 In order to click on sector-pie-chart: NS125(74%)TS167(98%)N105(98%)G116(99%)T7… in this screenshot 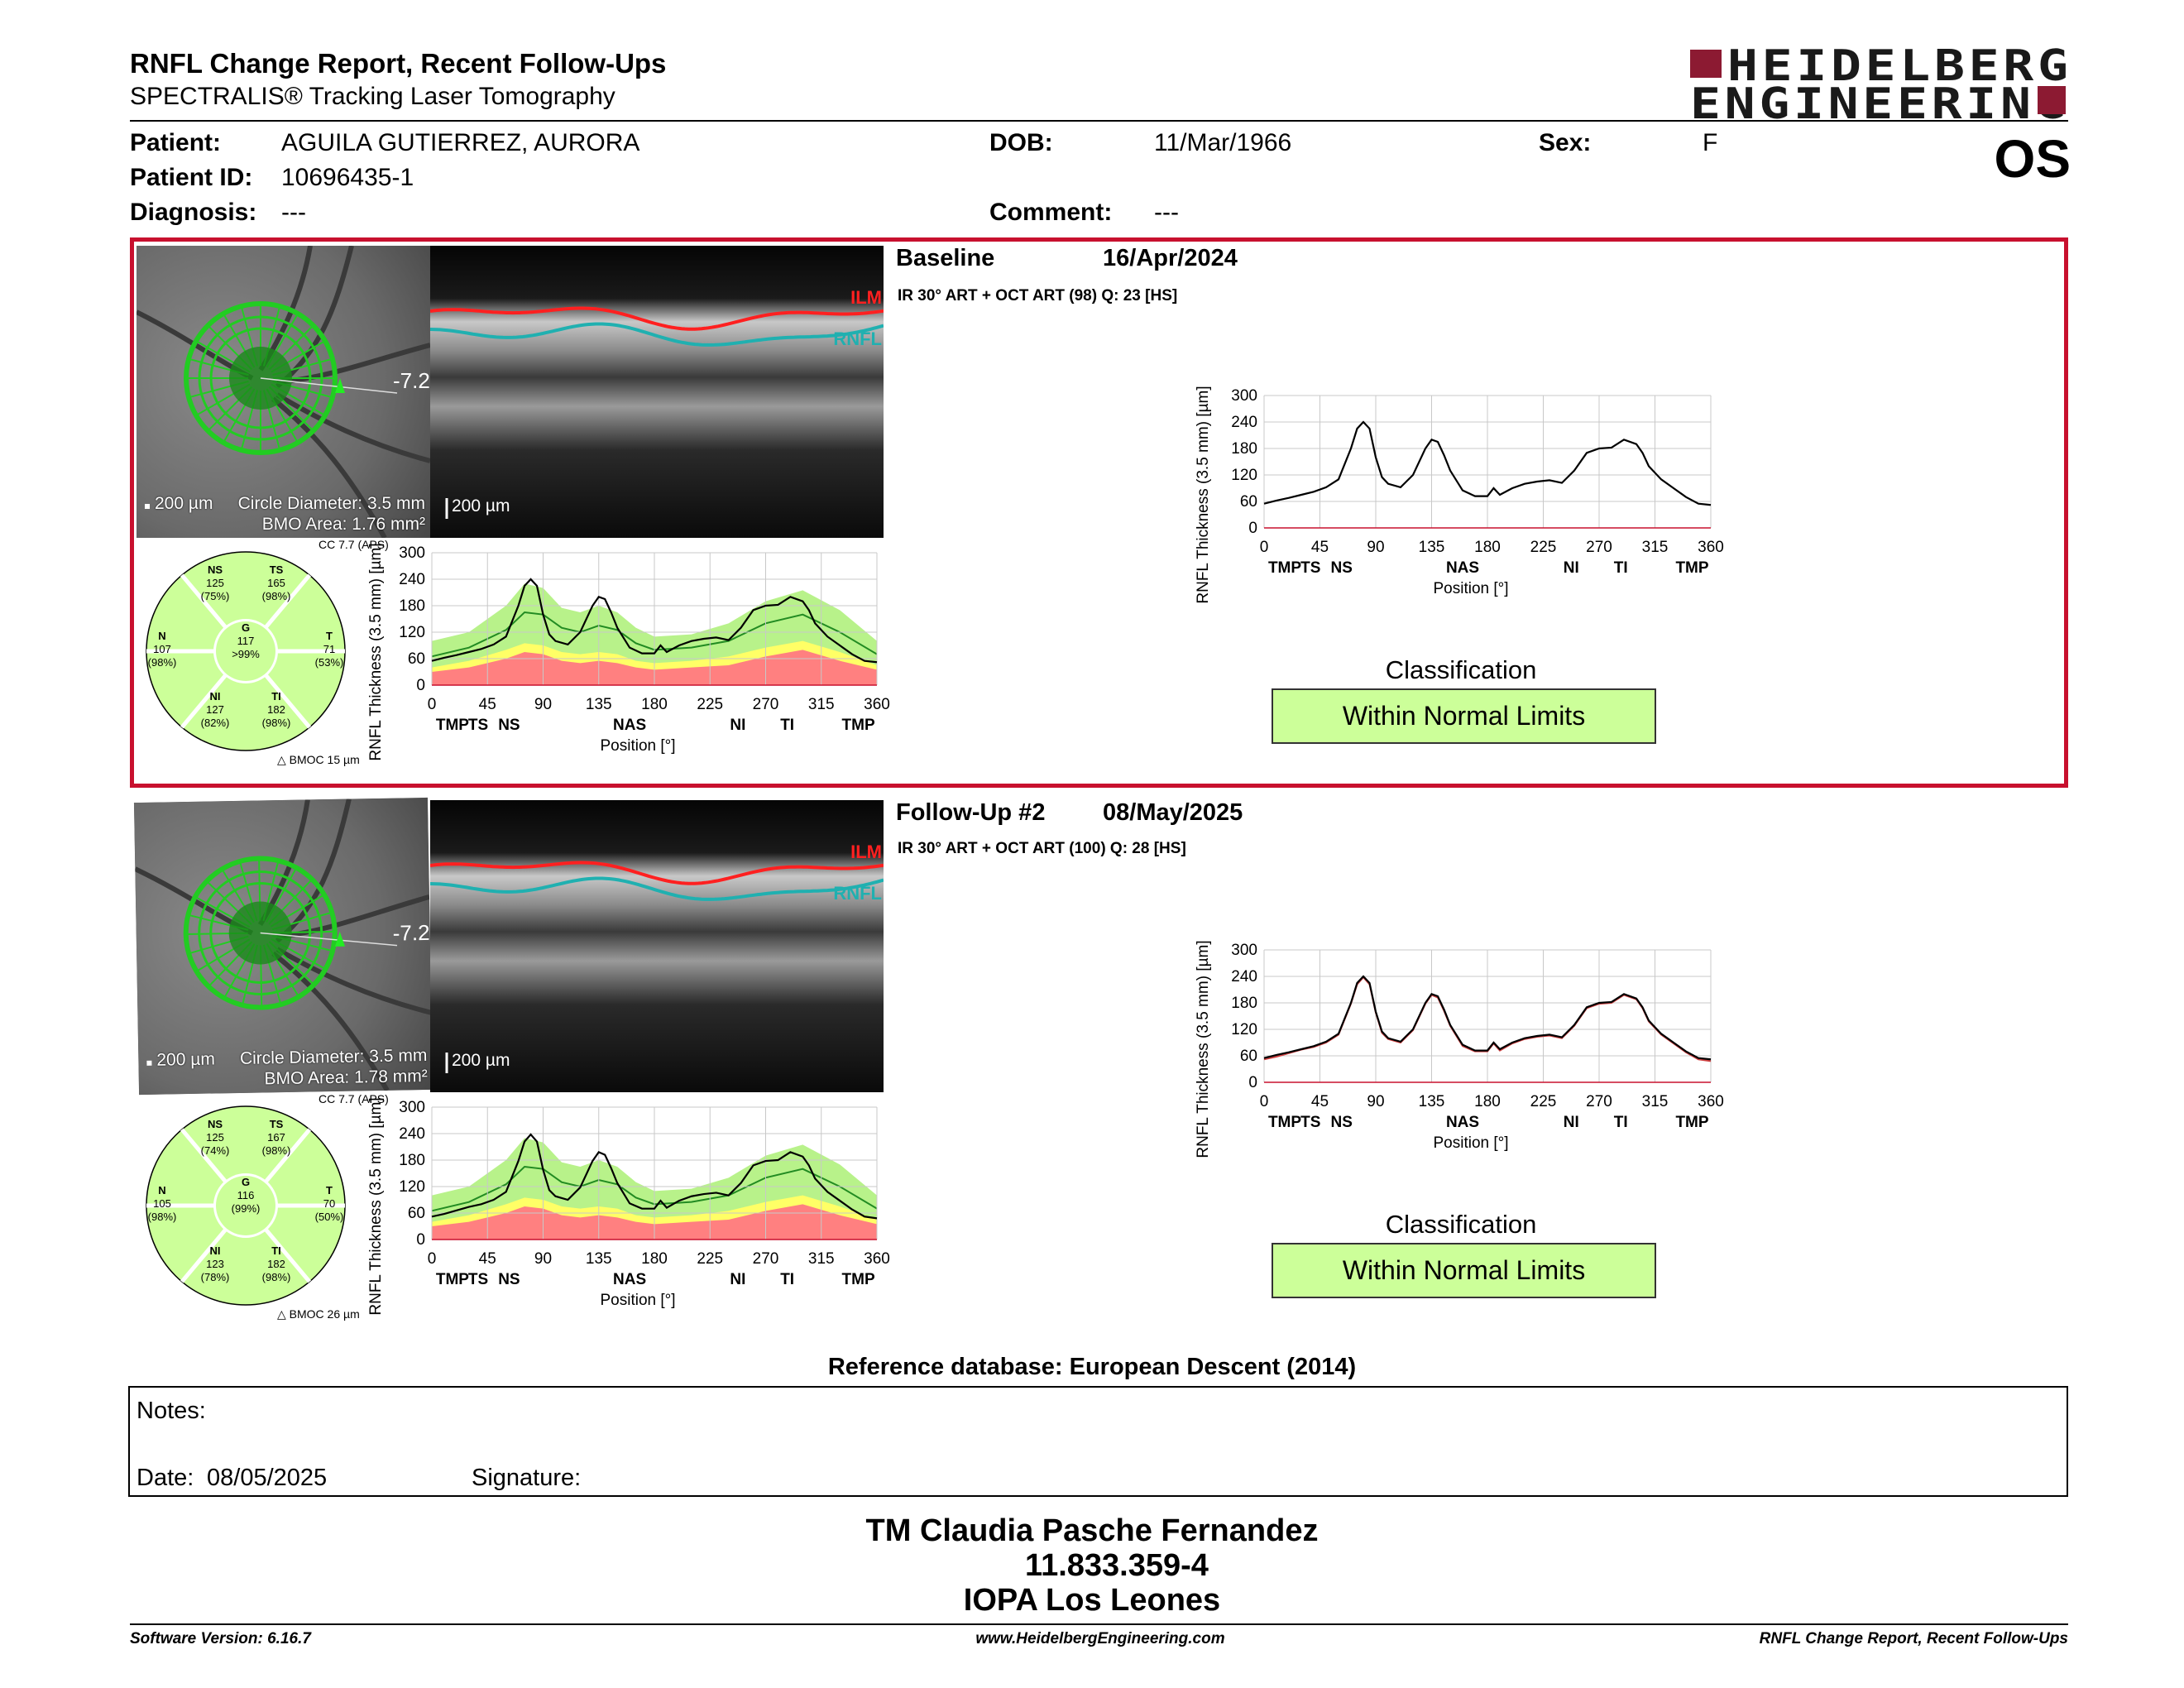, I will do `click(246, 1205)`.